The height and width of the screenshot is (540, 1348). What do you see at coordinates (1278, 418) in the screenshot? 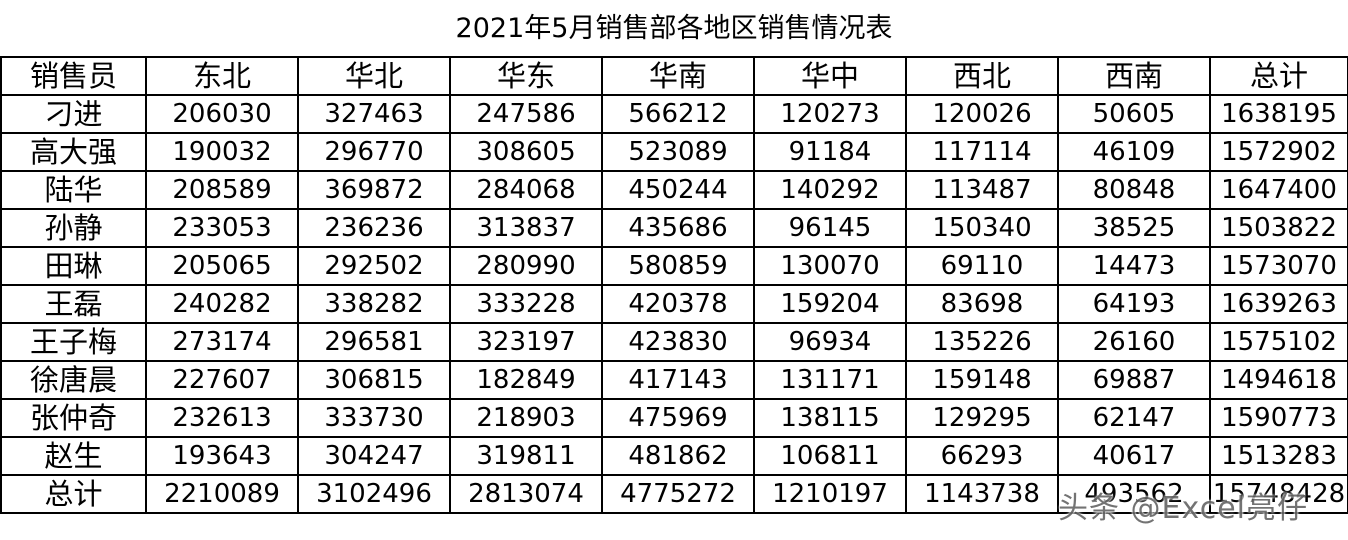
I see `cell-total: 1590773` at bounding box center [1278, 418].